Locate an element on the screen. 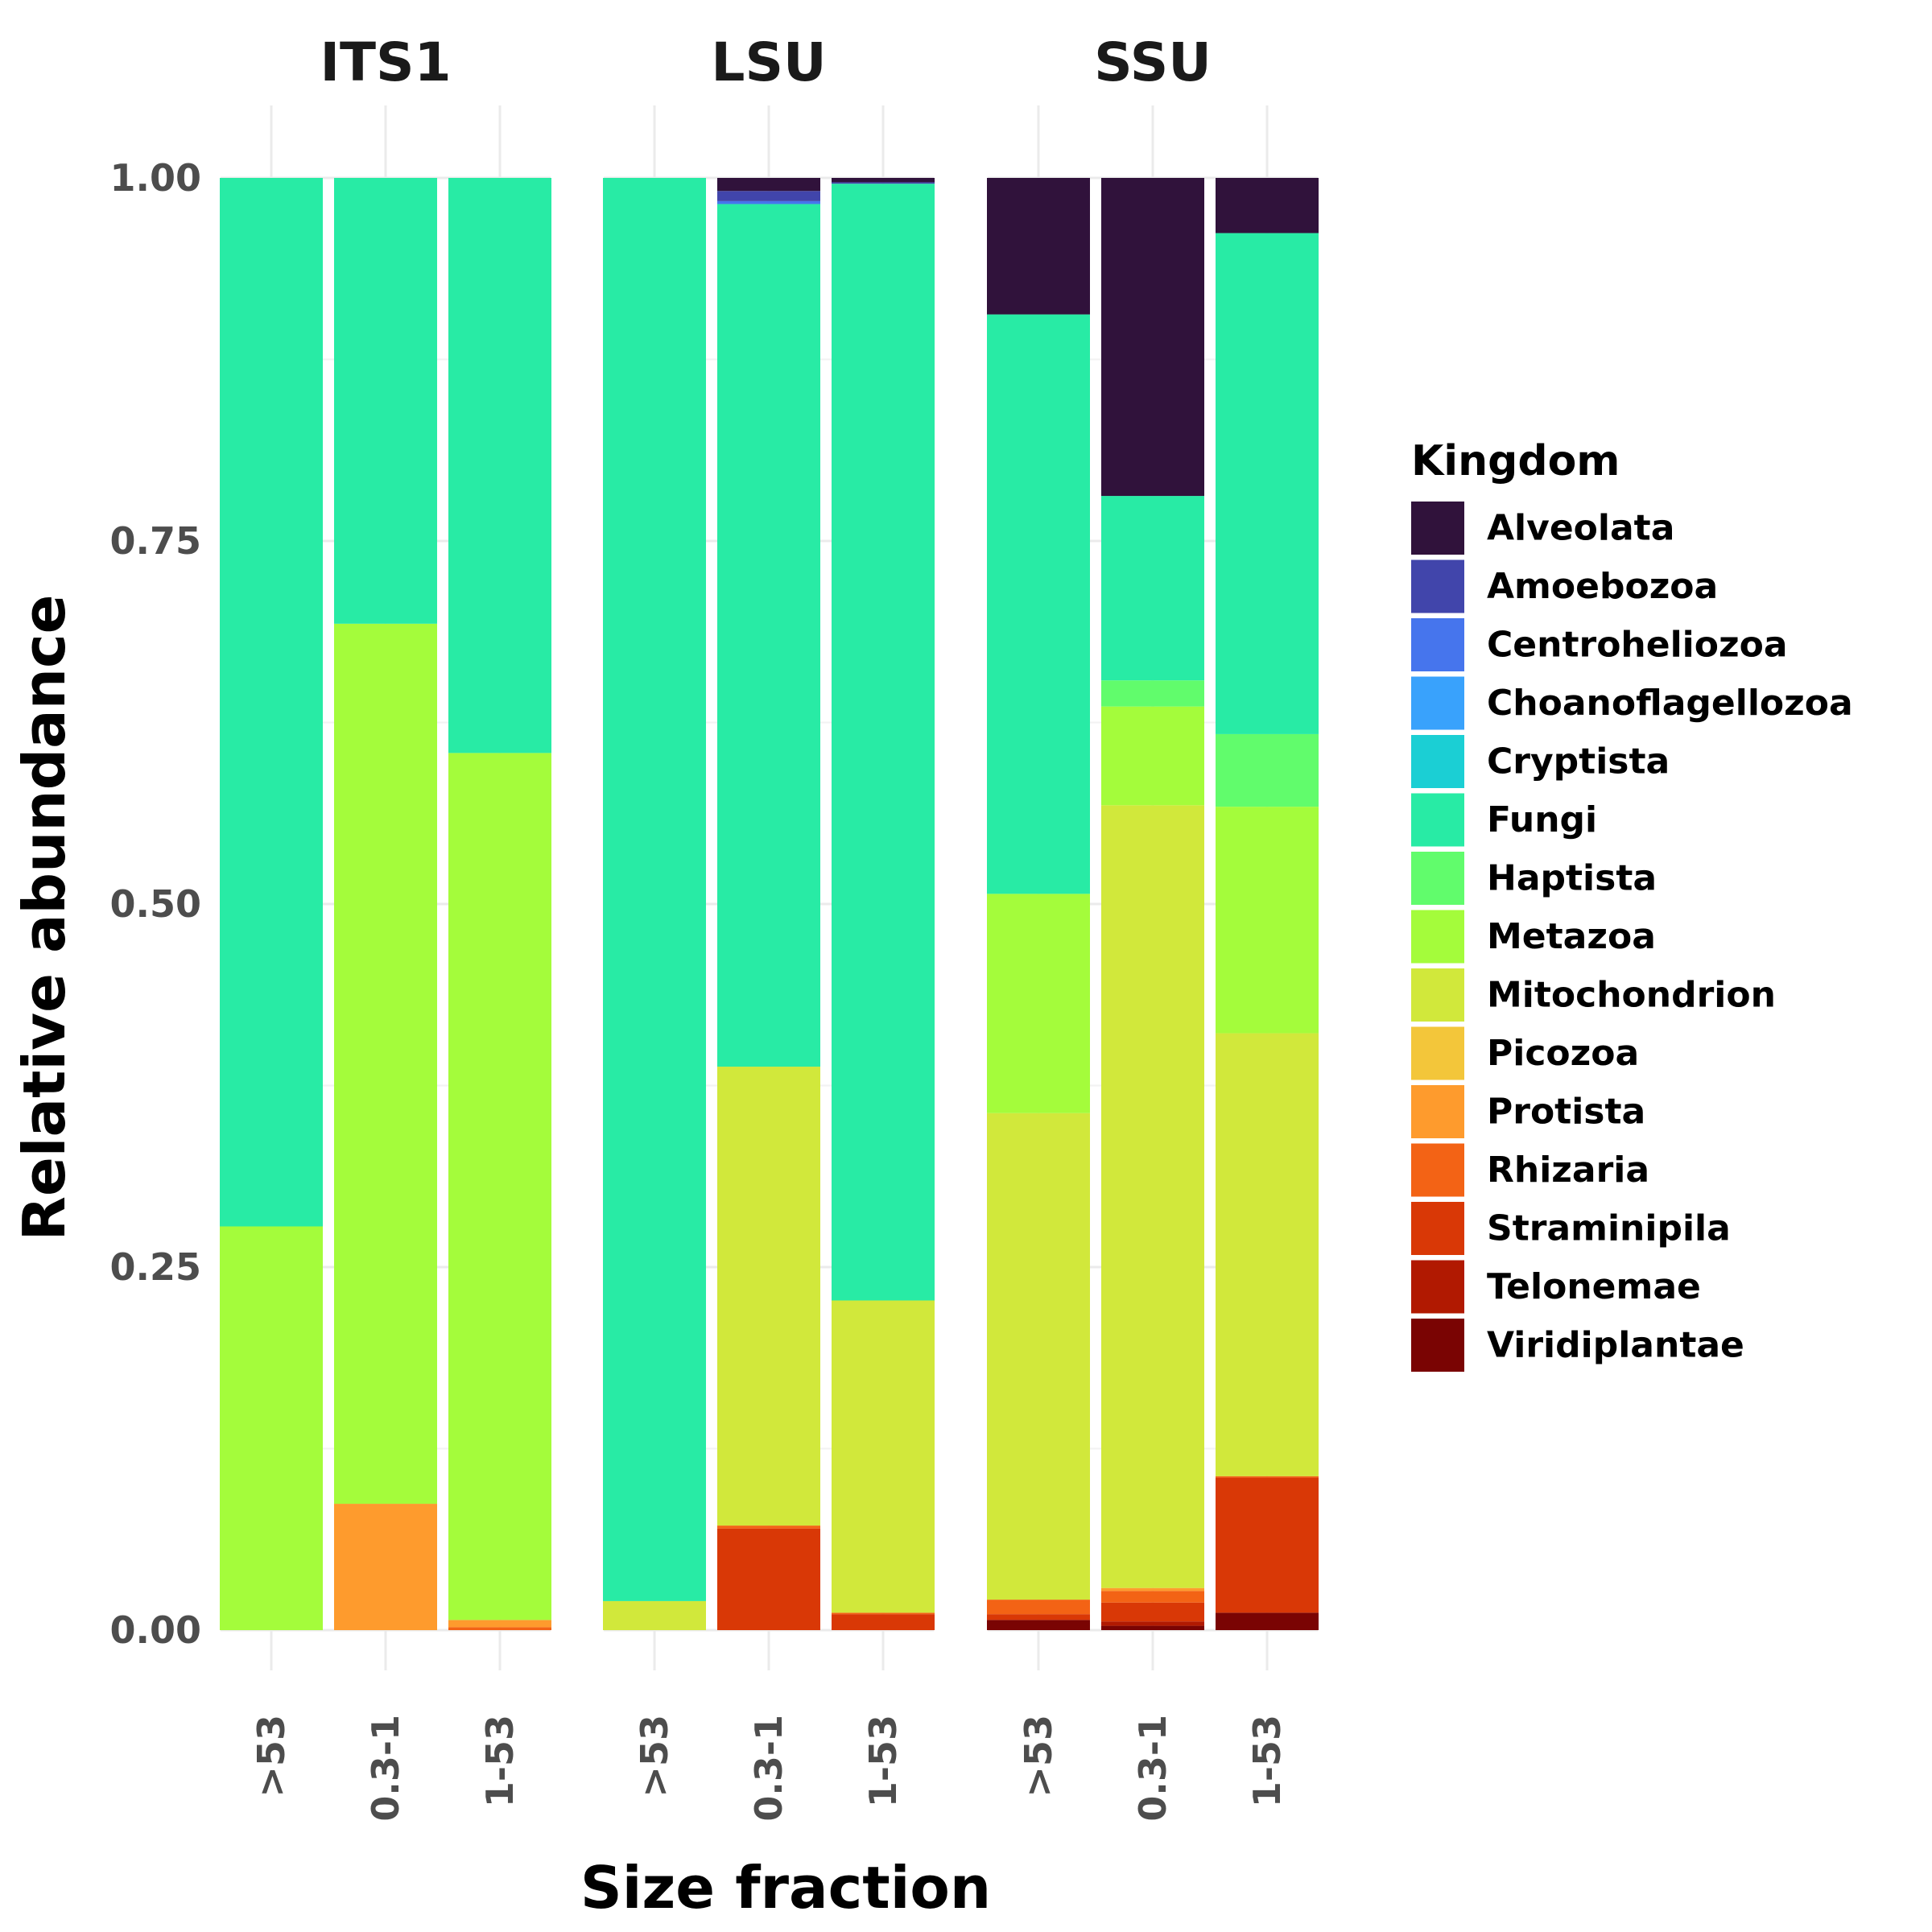  legend-label-amoebozoa: Amoebozoa is located at coordinates (1602, 586).